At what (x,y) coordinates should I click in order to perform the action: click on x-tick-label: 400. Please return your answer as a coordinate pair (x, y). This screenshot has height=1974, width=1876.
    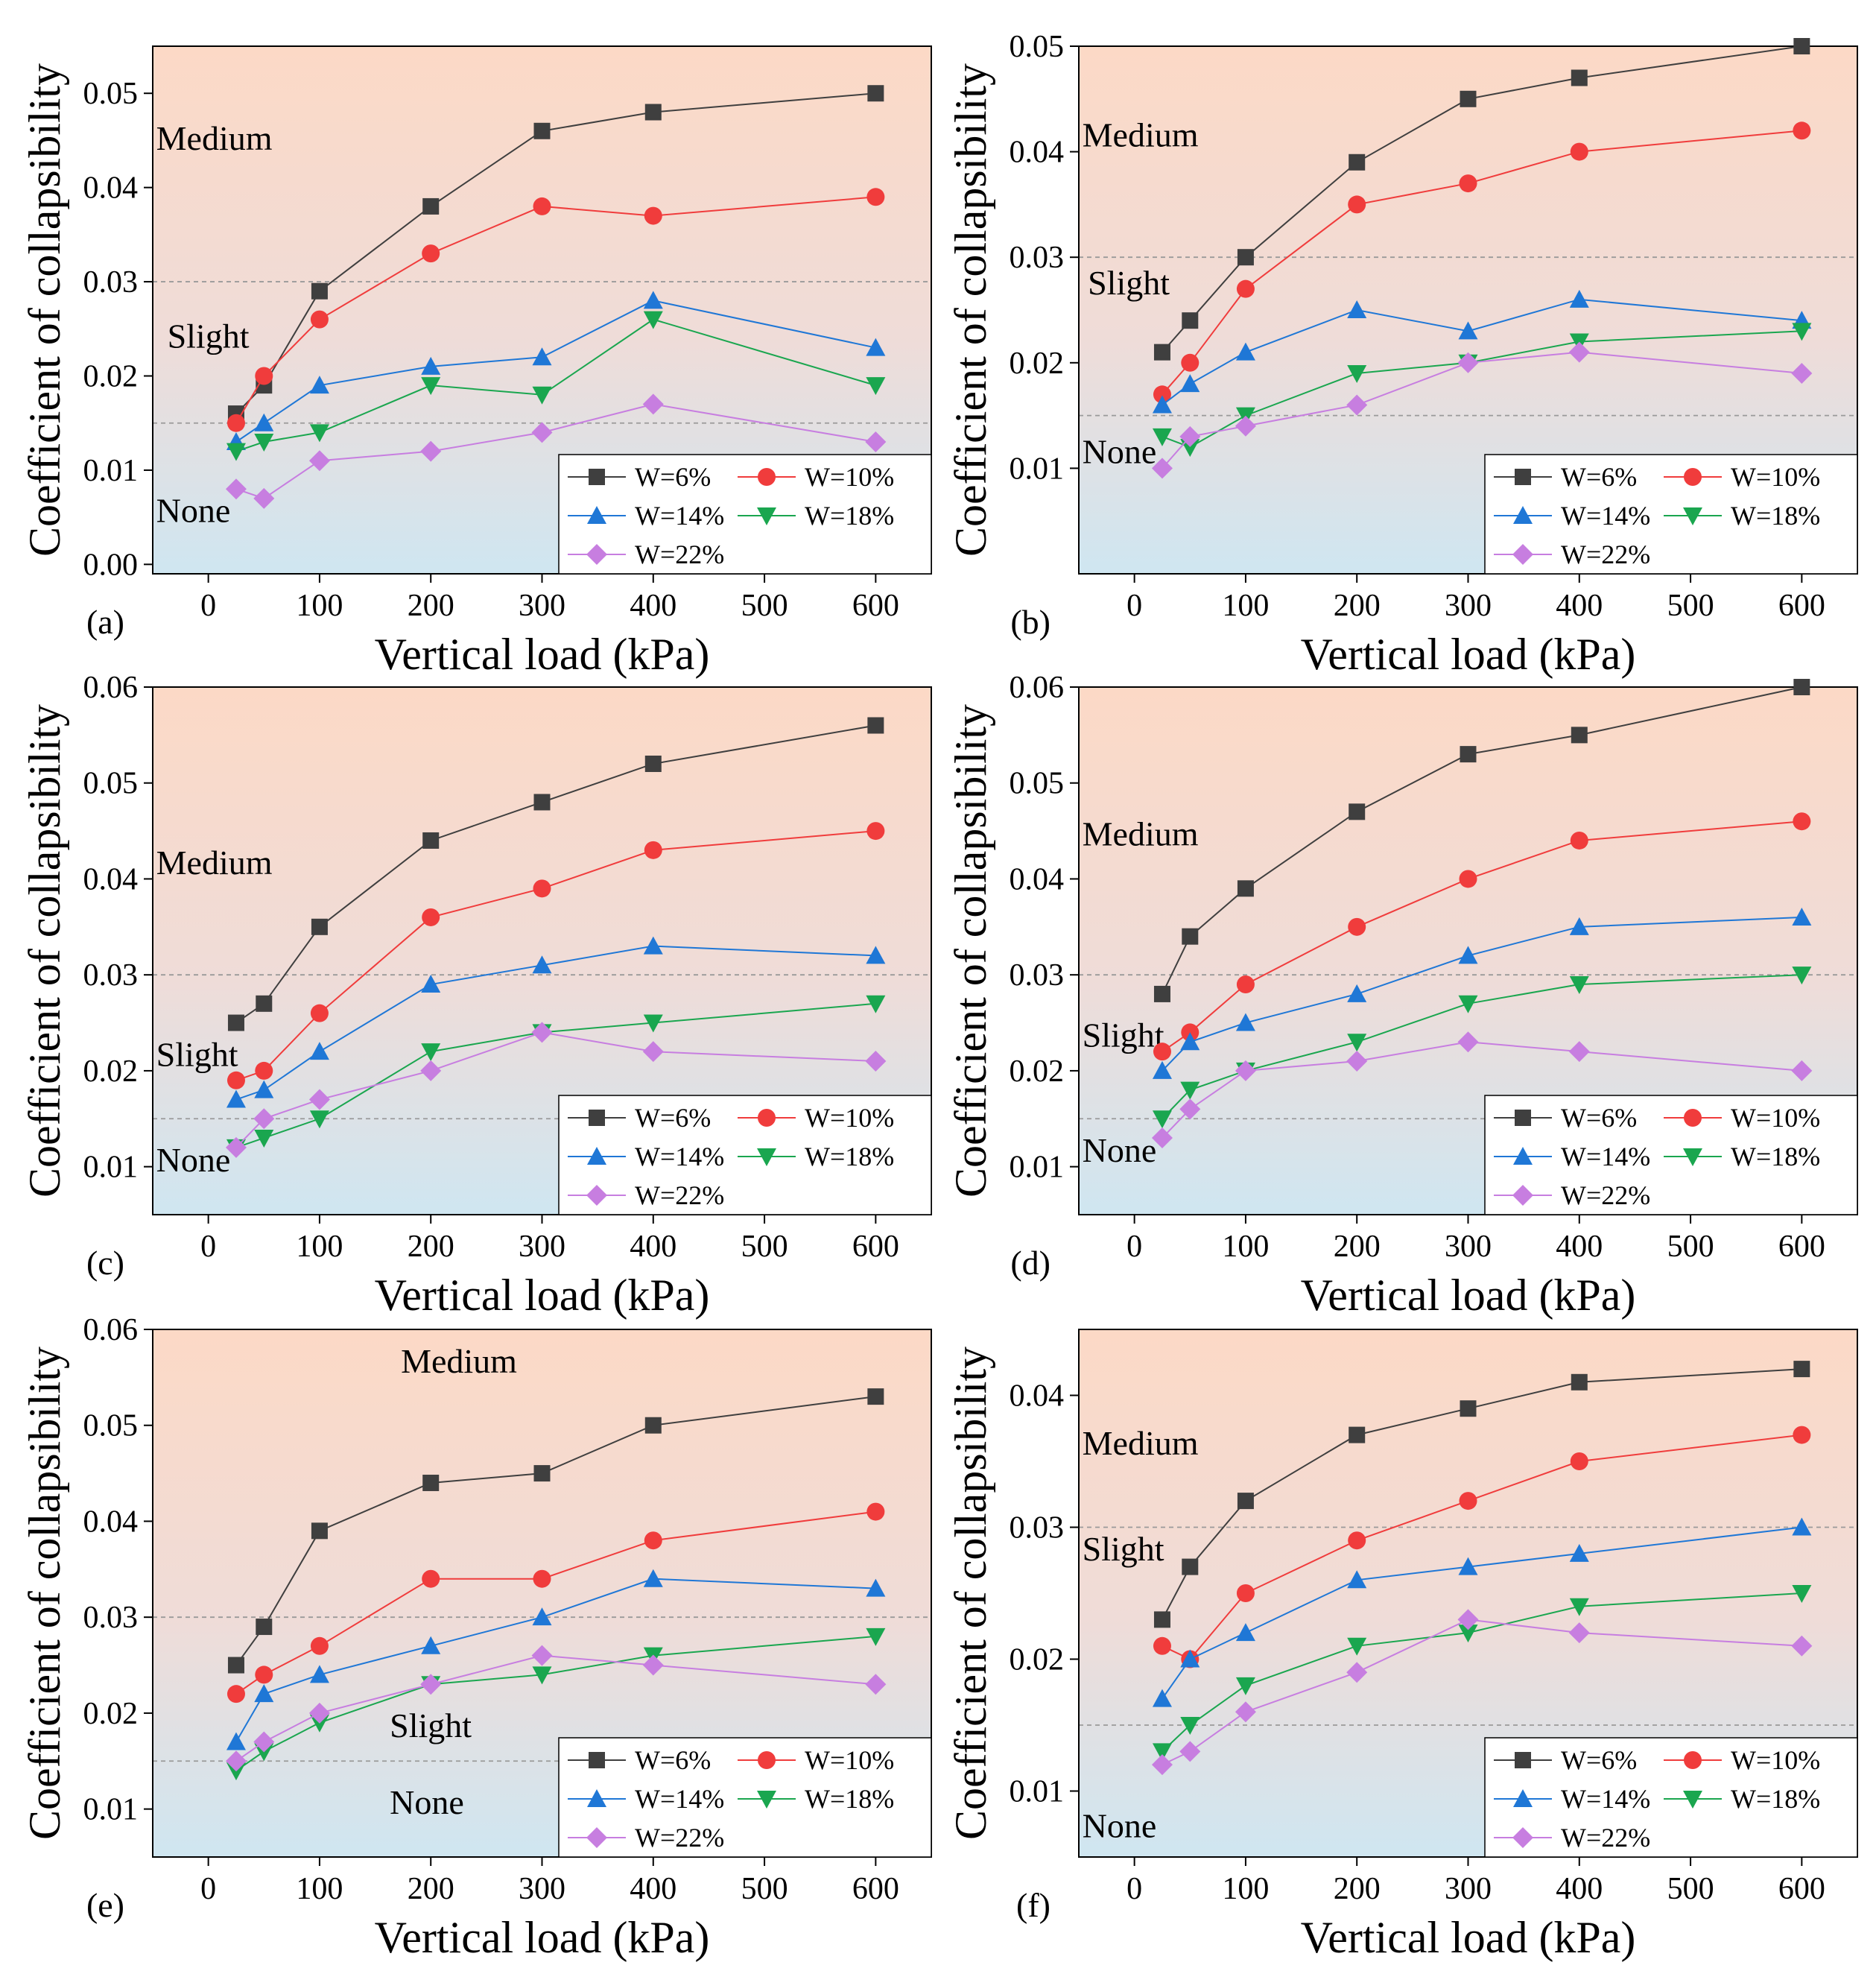
    Looking at the image, I should click on (653, 1247).